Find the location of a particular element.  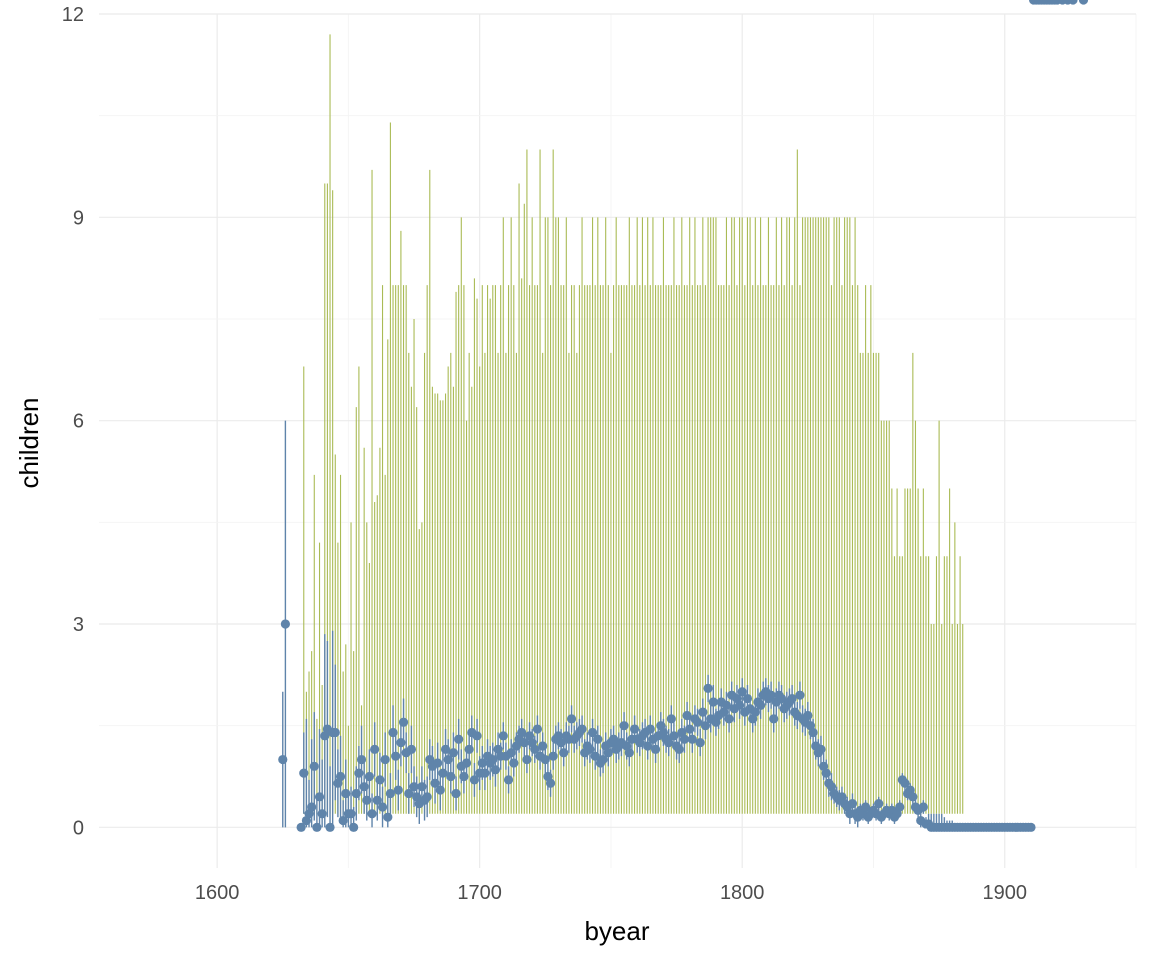

x-axis-label: byear is located at coordinates (616, 931).